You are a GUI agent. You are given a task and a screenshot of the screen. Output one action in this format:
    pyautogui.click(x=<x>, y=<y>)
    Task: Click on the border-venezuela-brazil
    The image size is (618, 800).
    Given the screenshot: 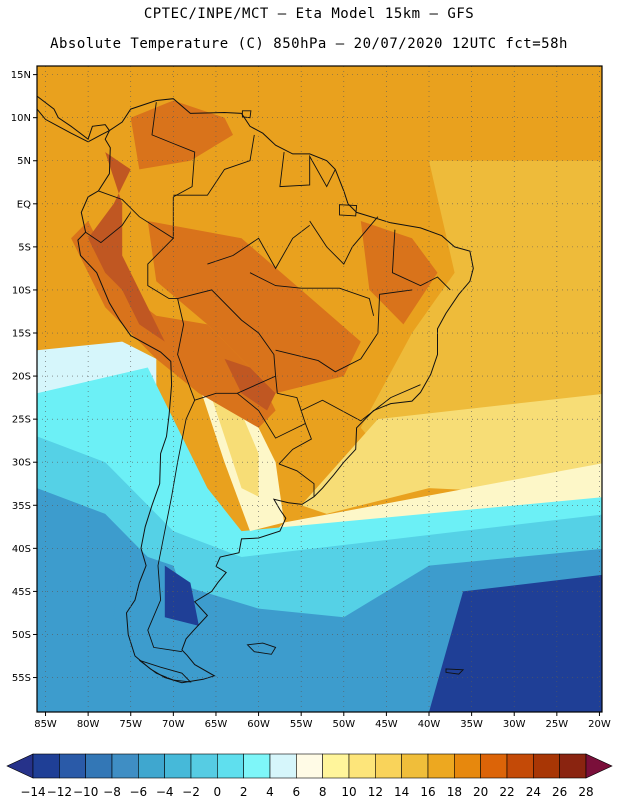 What is the action you would take?
    pyautogui.click(x=214, y=165)
    